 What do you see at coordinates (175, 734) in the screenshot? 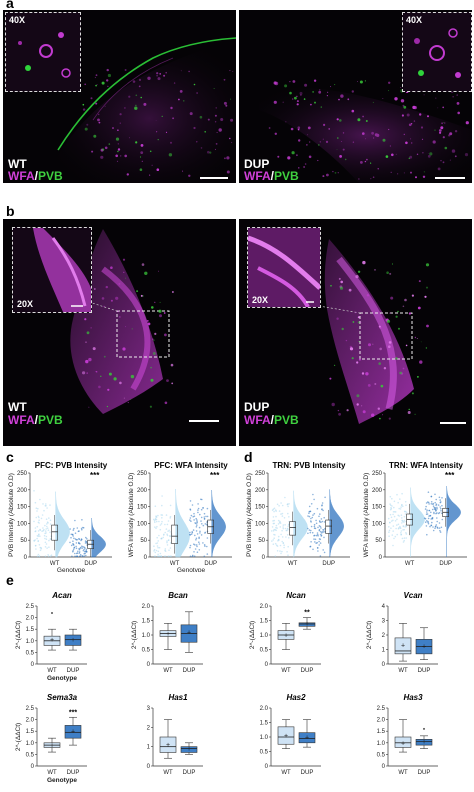
I see `box-chart-e6: Has1 0 1 2 3 + WT + DUP` at bounding box center [175, 734].